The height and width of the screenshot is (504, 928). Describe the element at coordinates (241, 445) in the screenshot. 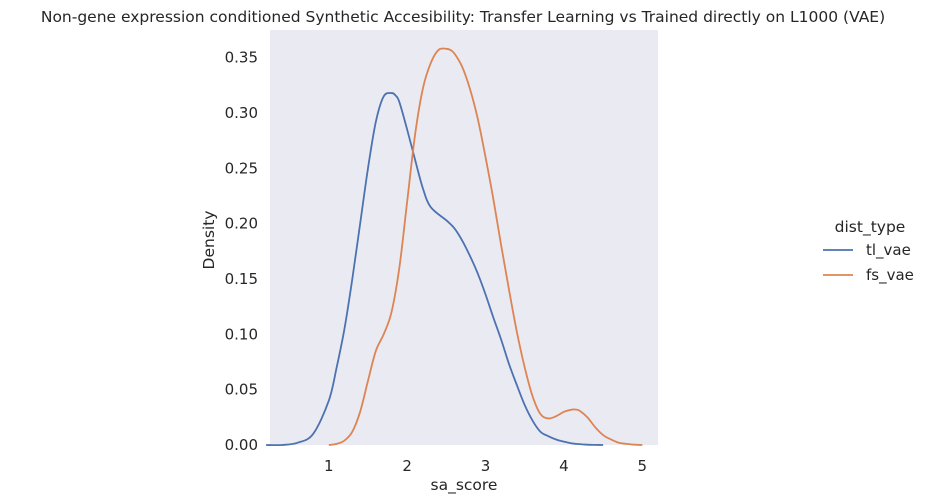

I see `y-tick-label: 0.00` at that location.